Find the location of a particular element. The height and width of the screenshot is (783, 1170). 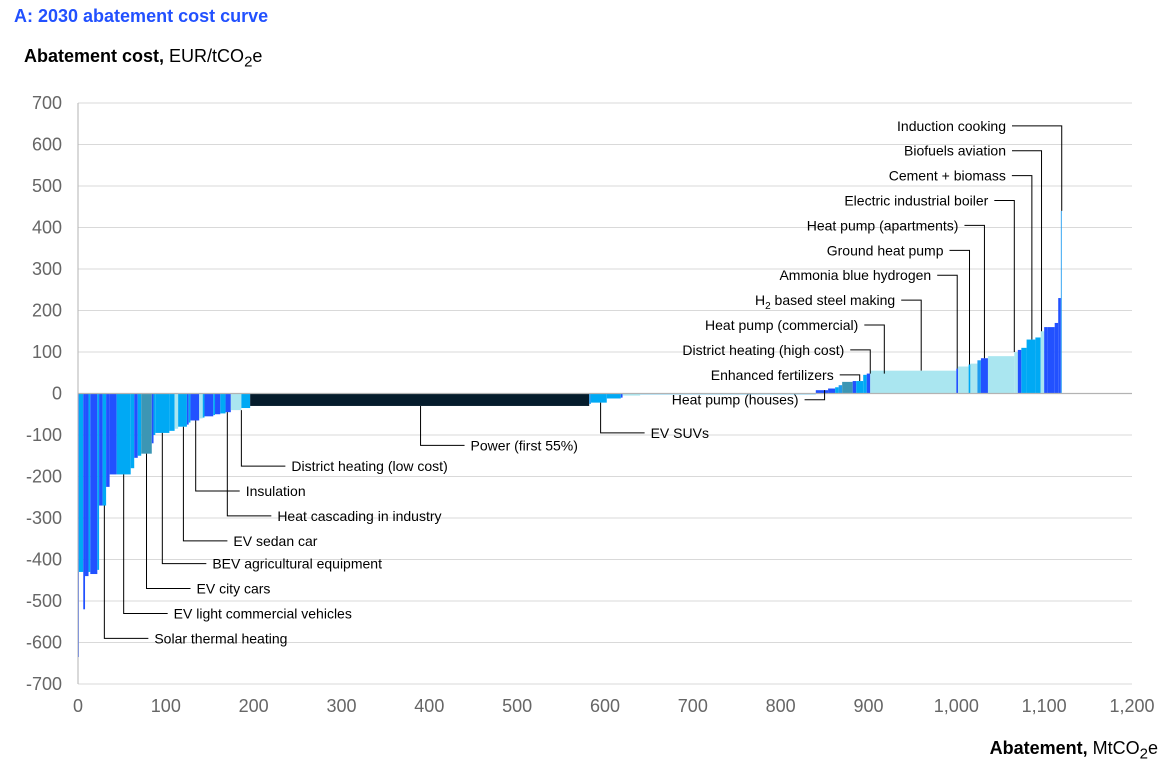

y-tick-label: 200 is located at coordinates (47, 311).